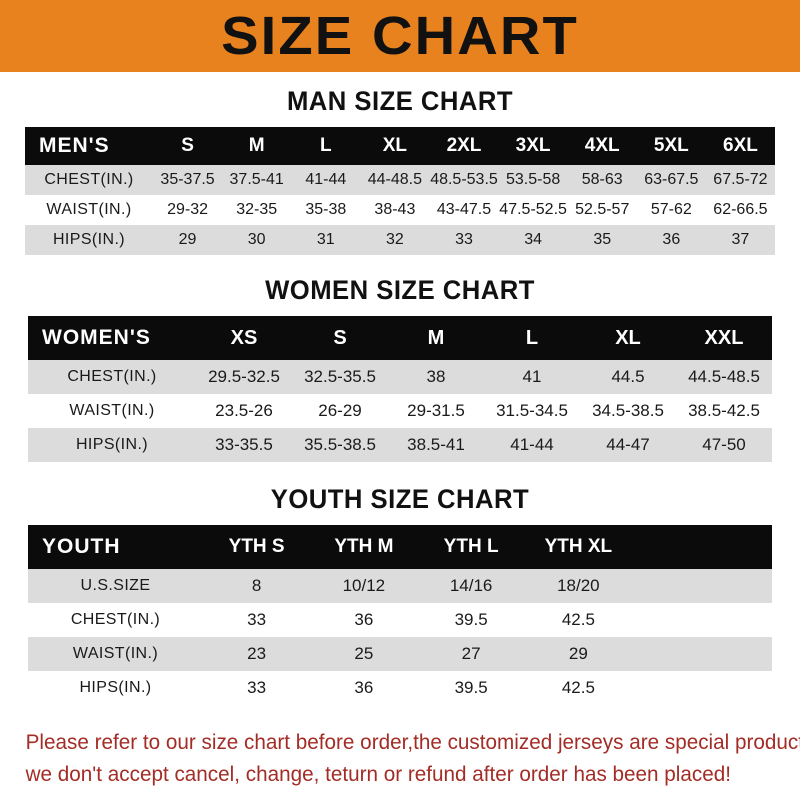 This screenshot has height=800, width=800. Describe the element at coordinates (112, 444) in the screenshot. I see `women-row-label: HIPS(IN.)` at that location.